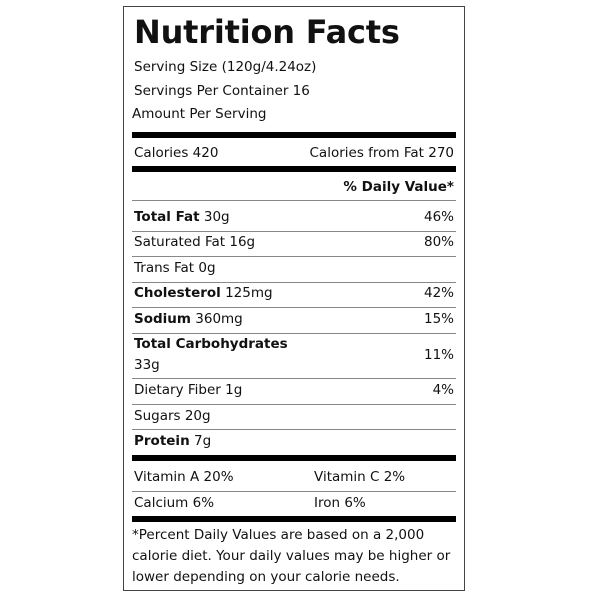  I want to click on servings-per-container: Servings Per Container 16, so click(222, 91).